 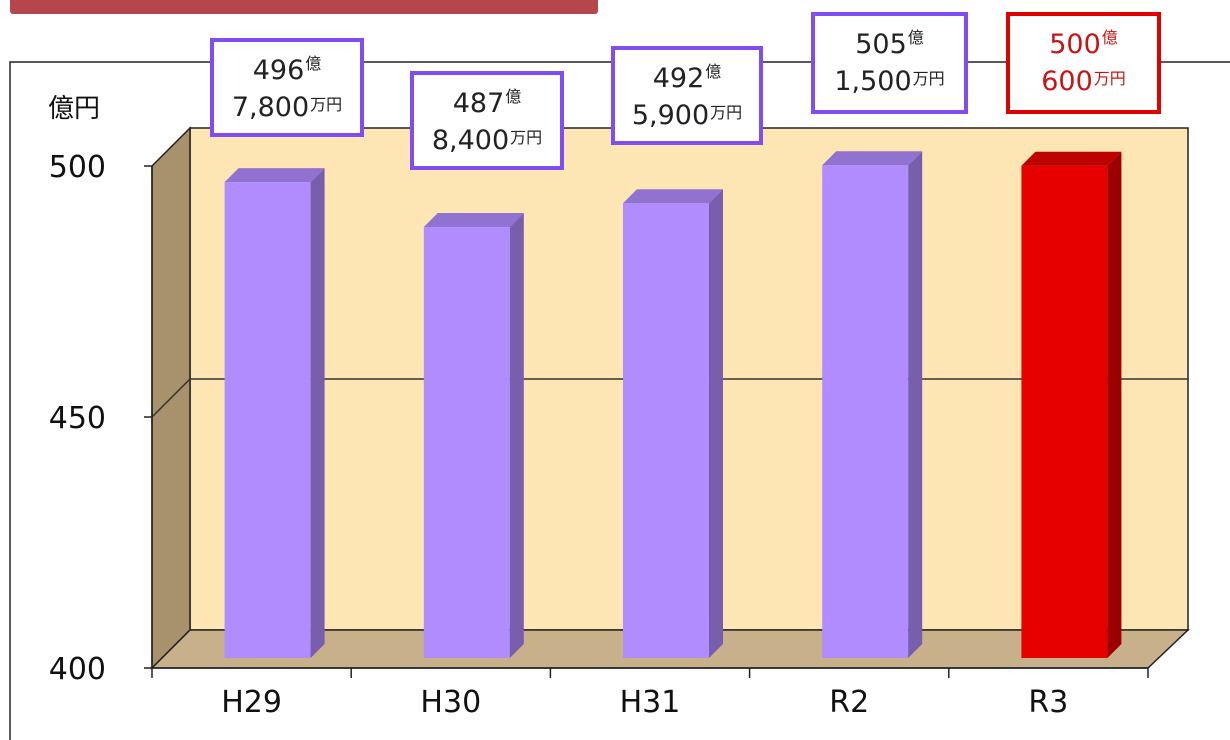 What do you see at coordinates (678, 78) in the screenshot?
I see `callout-oku-value: 492` at bounding box center [678, 78].